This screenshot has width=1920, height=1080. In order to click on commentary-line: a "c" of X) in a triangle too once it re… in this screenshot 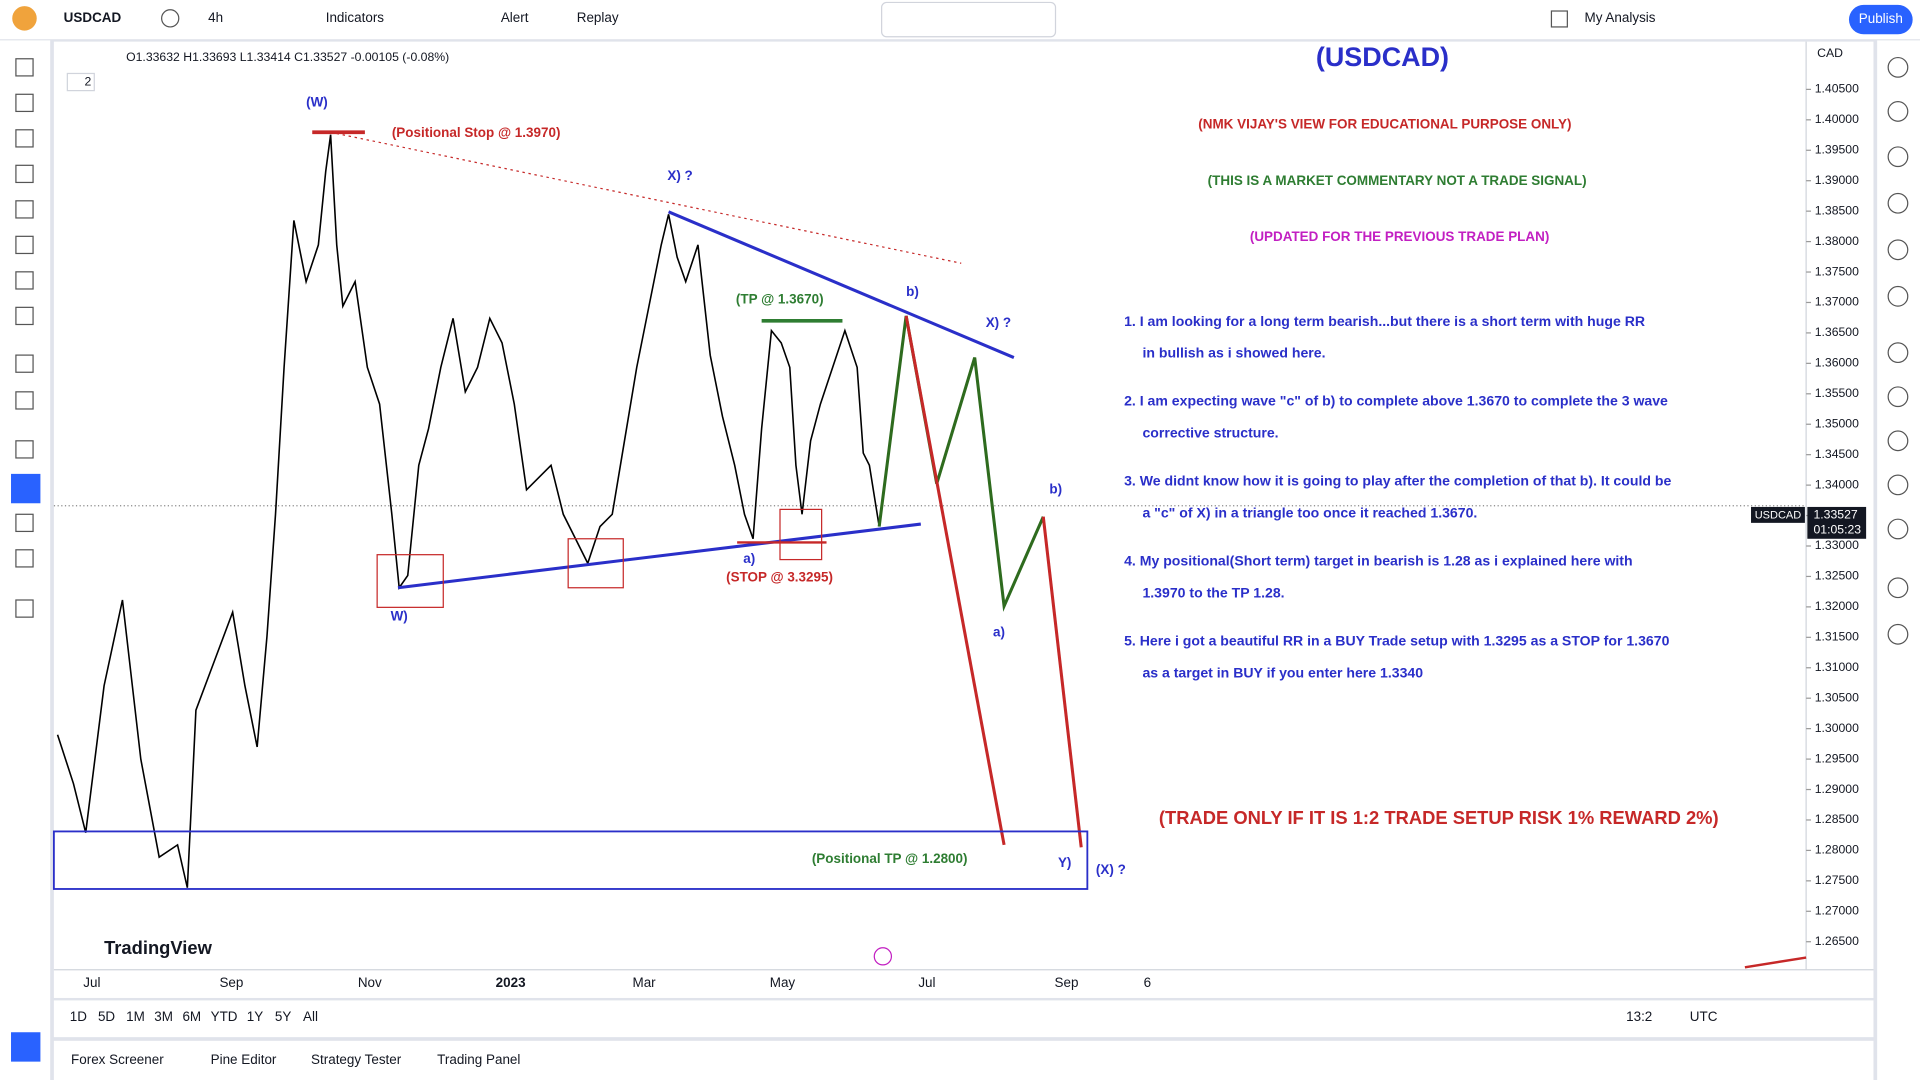, I will do `click(1309, 513)`.